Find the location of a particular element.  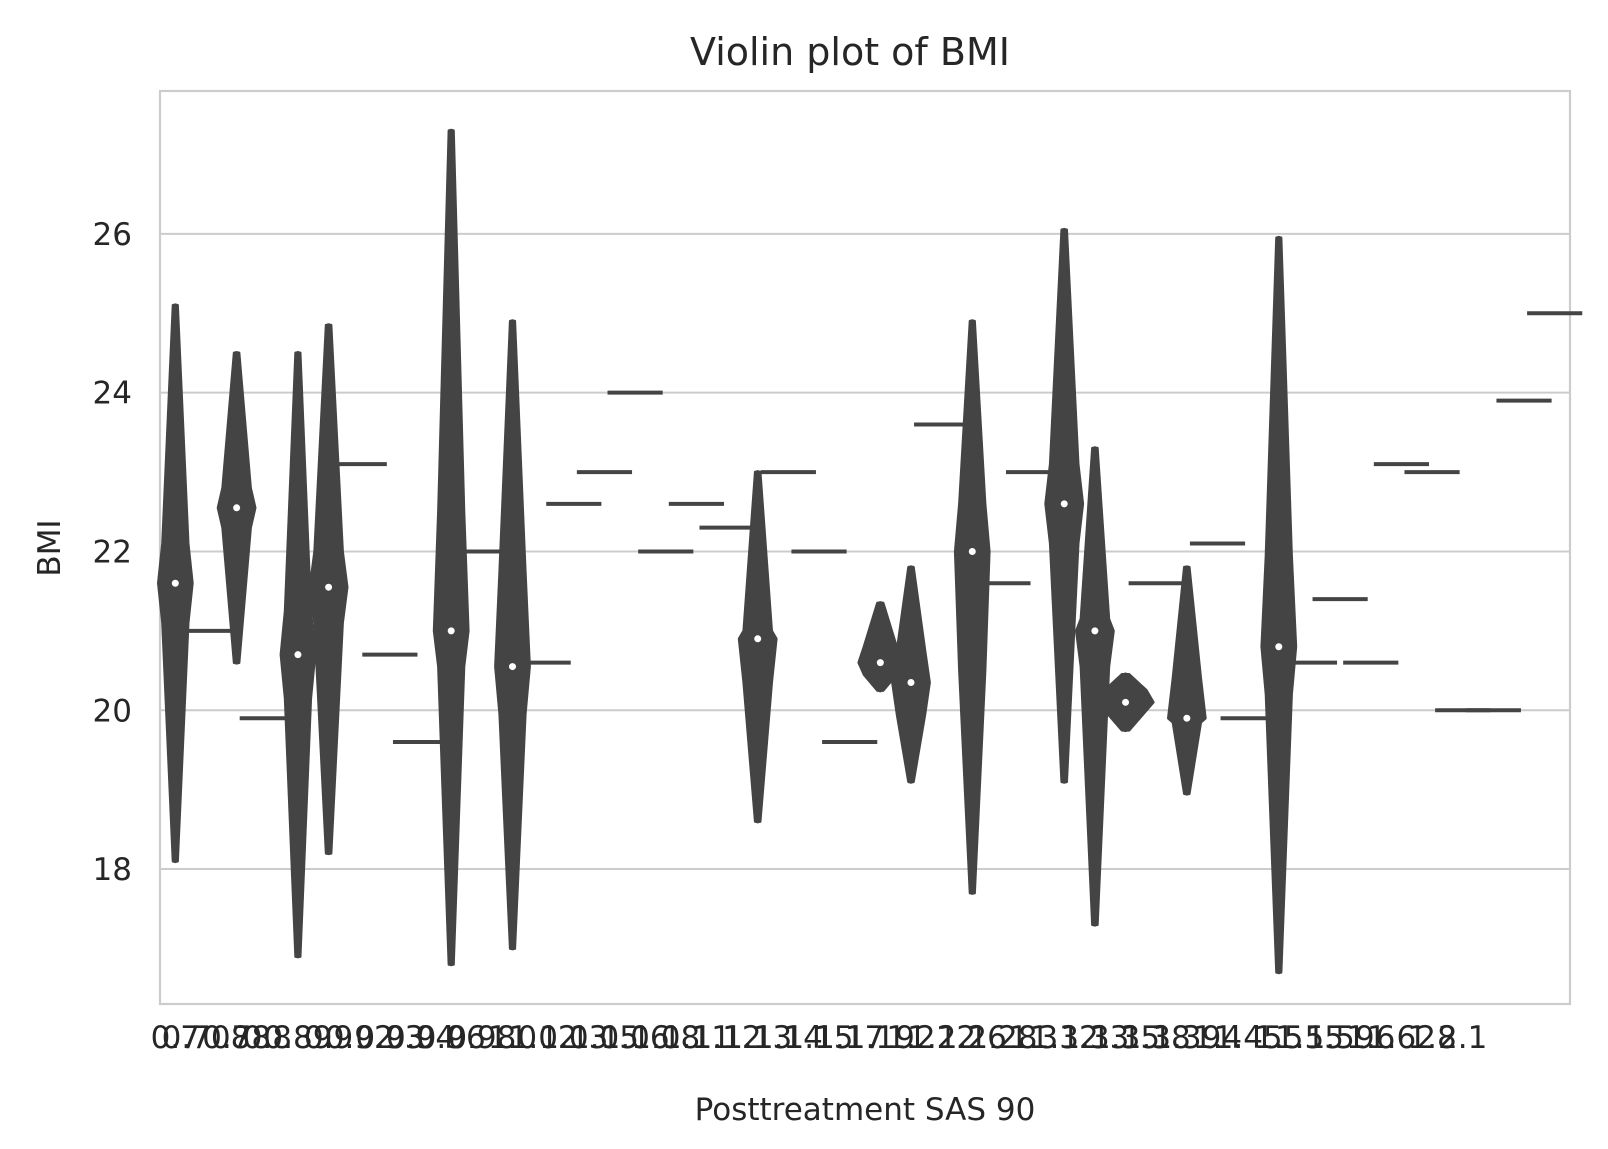

x-tick-label: 1.2 is located at coordinates (910, 1038).